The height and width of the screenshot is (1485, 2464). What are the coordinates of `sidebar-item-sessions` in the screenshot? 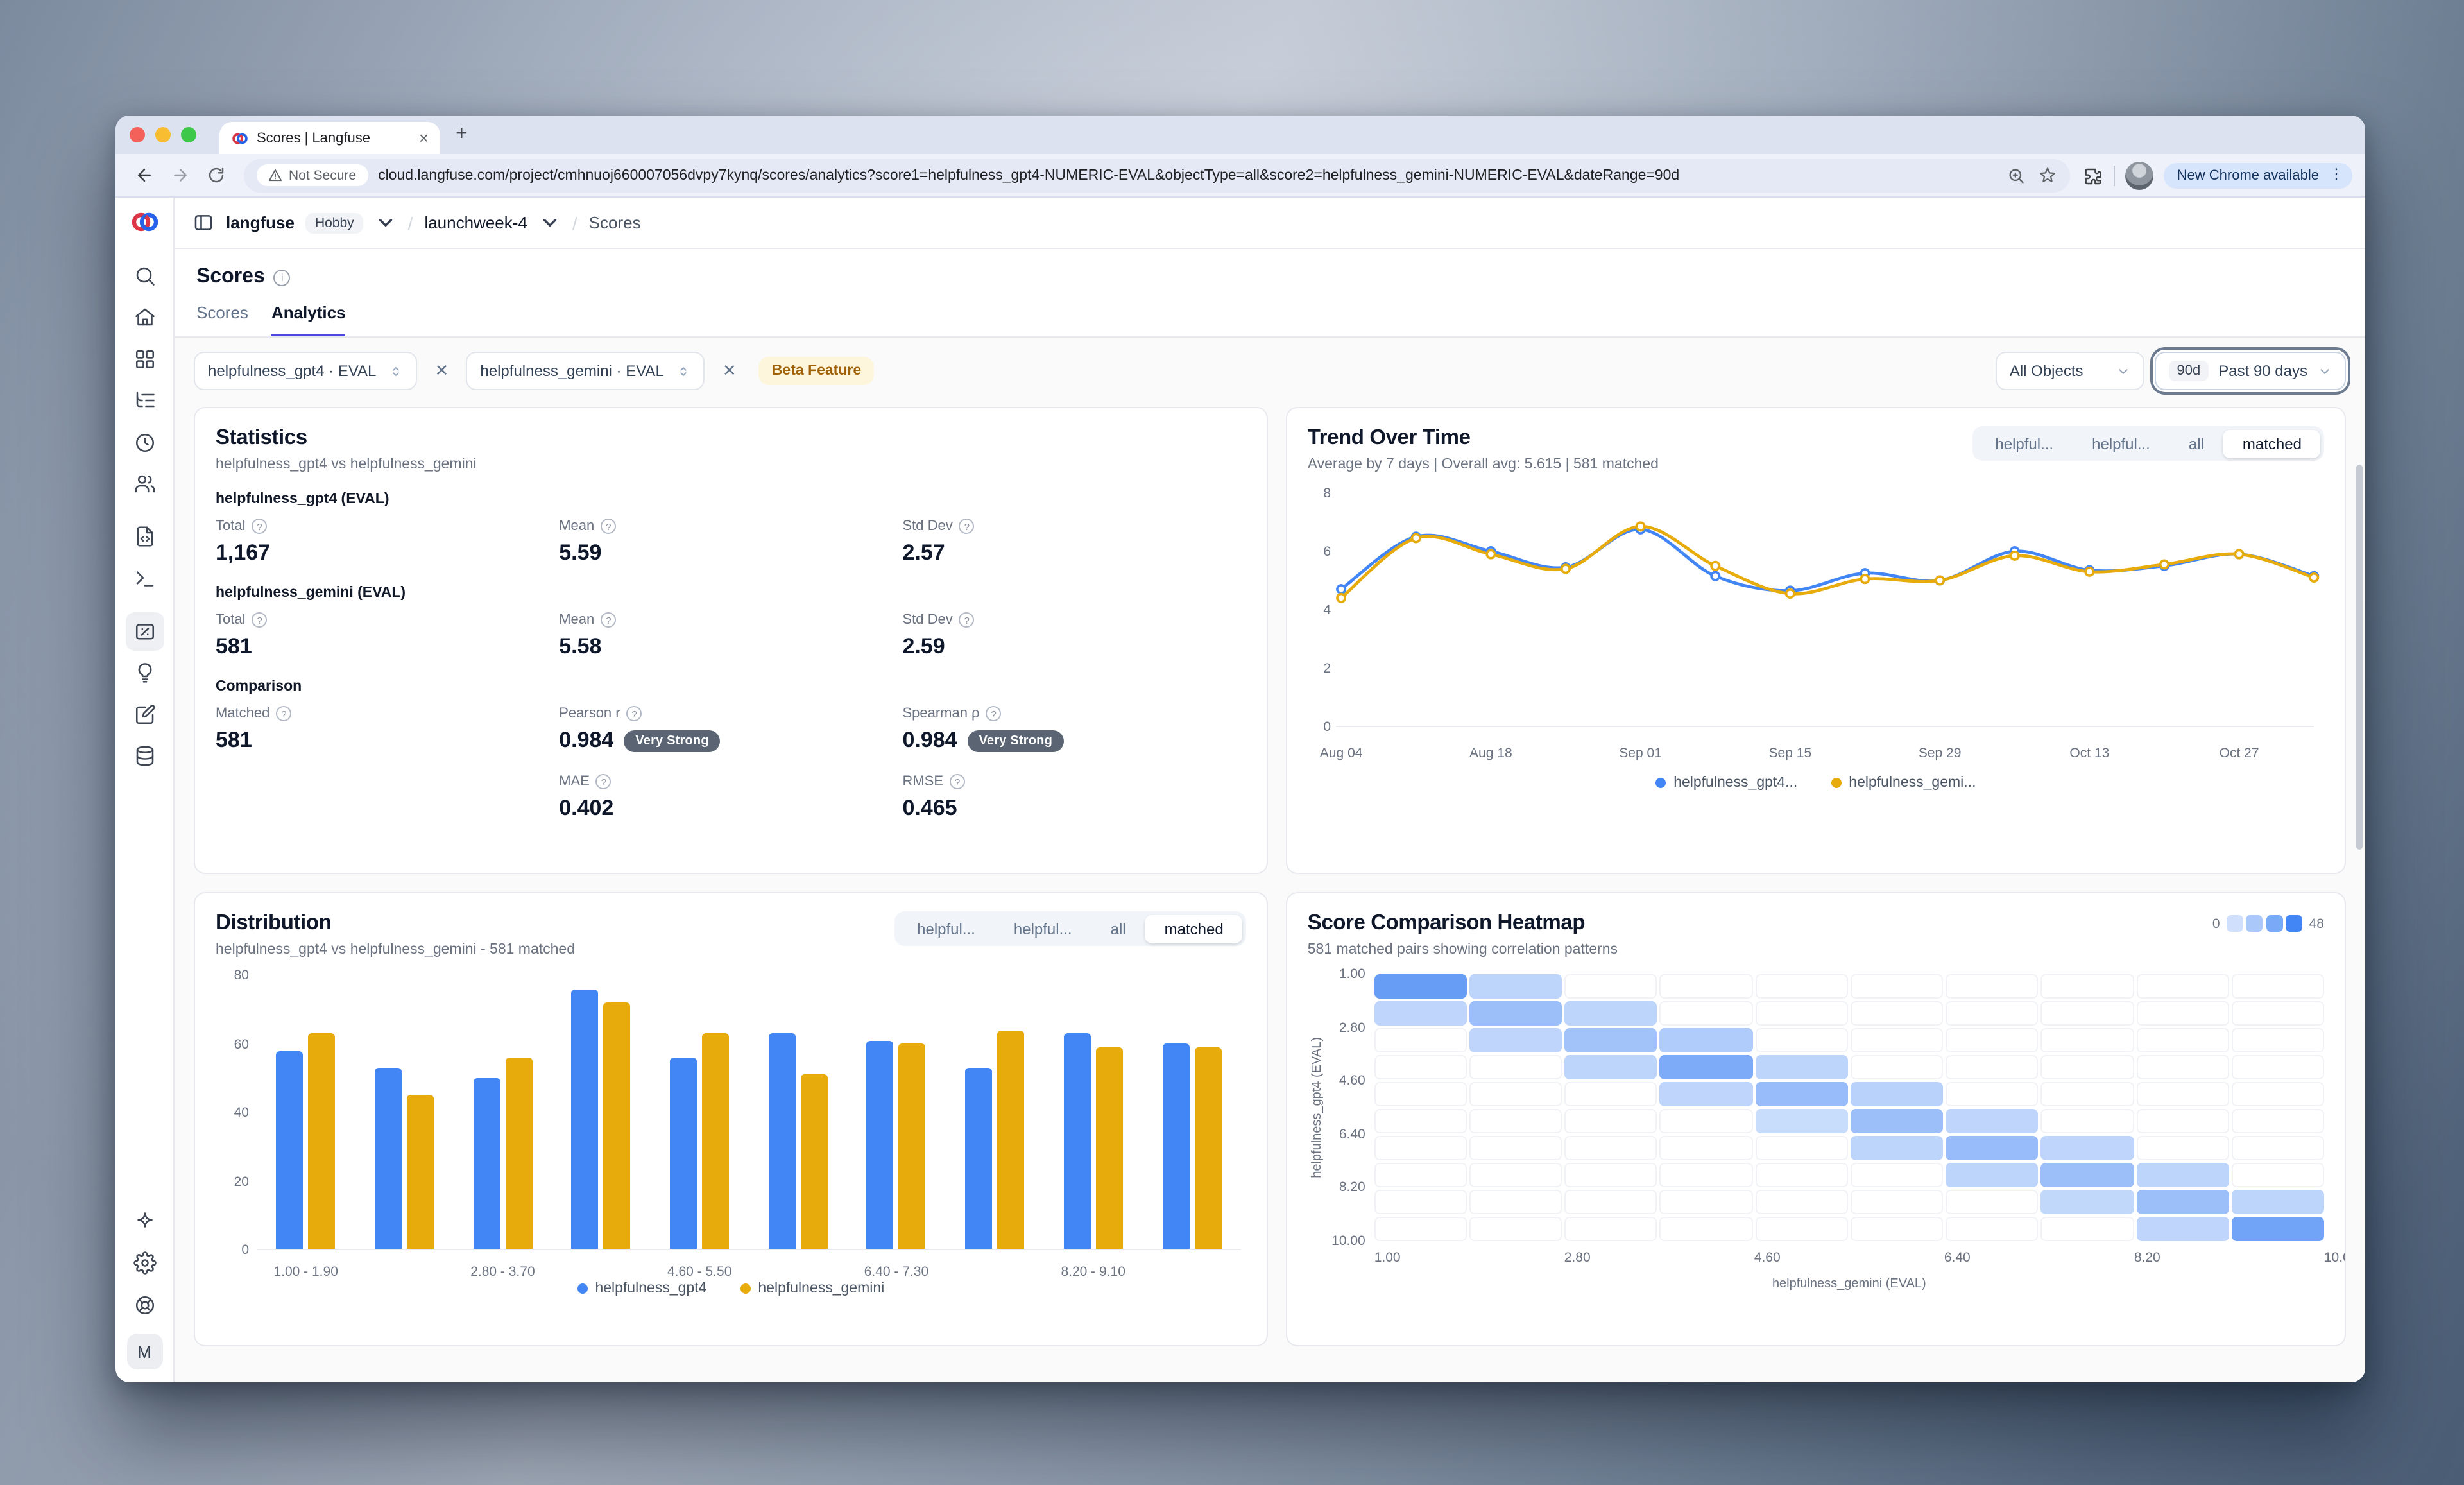 It's located at (145, 442).